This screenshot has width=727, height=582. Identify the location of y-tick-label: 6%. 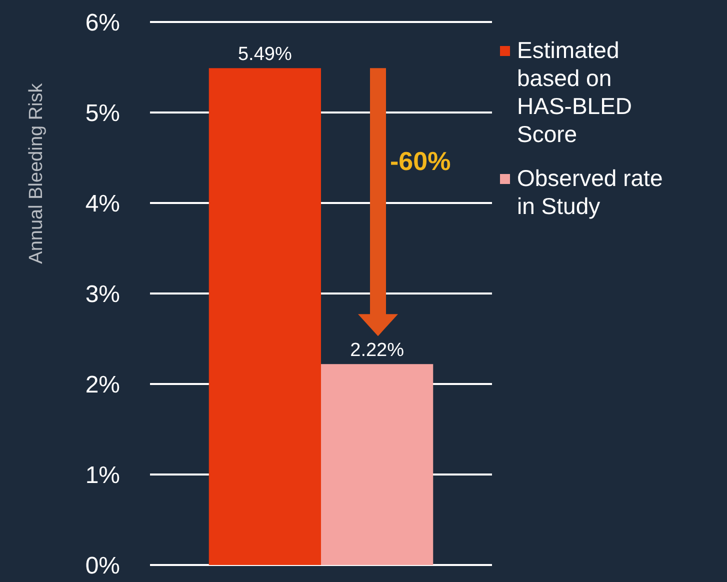
(102, 22).